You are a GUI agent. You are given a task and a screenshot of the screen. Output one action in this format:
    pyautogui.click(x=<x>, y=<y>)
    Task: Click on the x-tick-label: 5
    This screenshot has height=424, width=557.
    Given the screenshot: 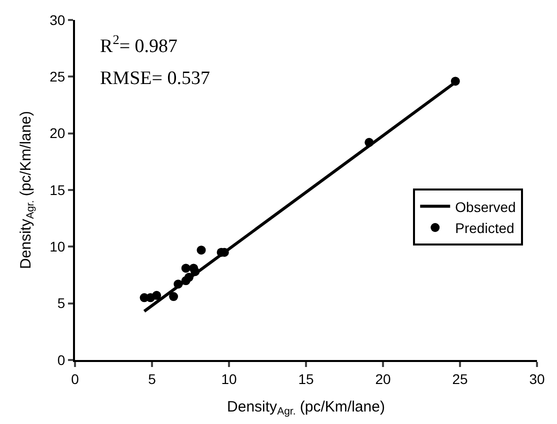 What is the action you would take?
    pyautogui.click(x=152, y=378)
    